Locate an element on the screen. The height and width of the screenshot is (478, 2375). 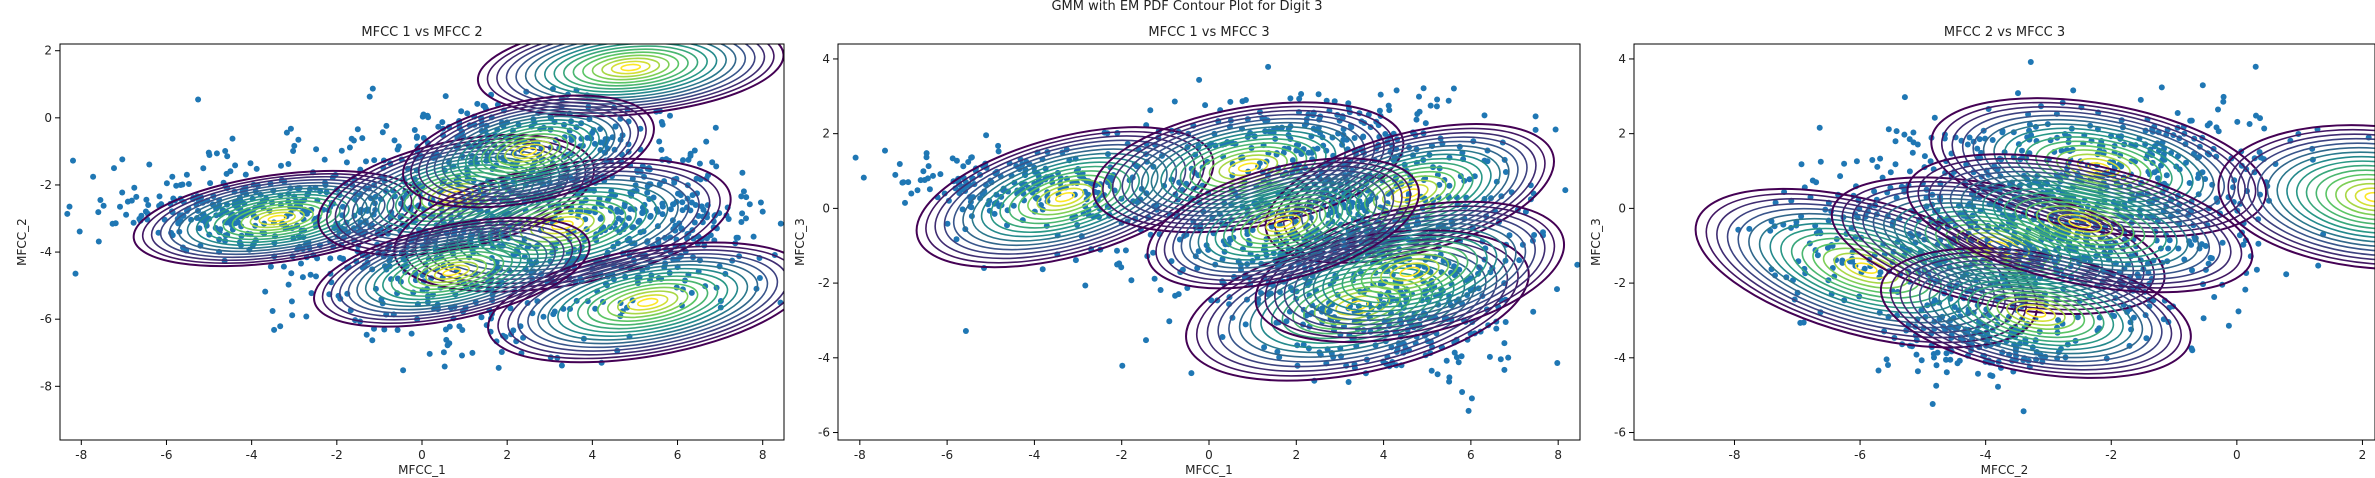
x-tick-label: 6 is located at coordinates (1471, 455).